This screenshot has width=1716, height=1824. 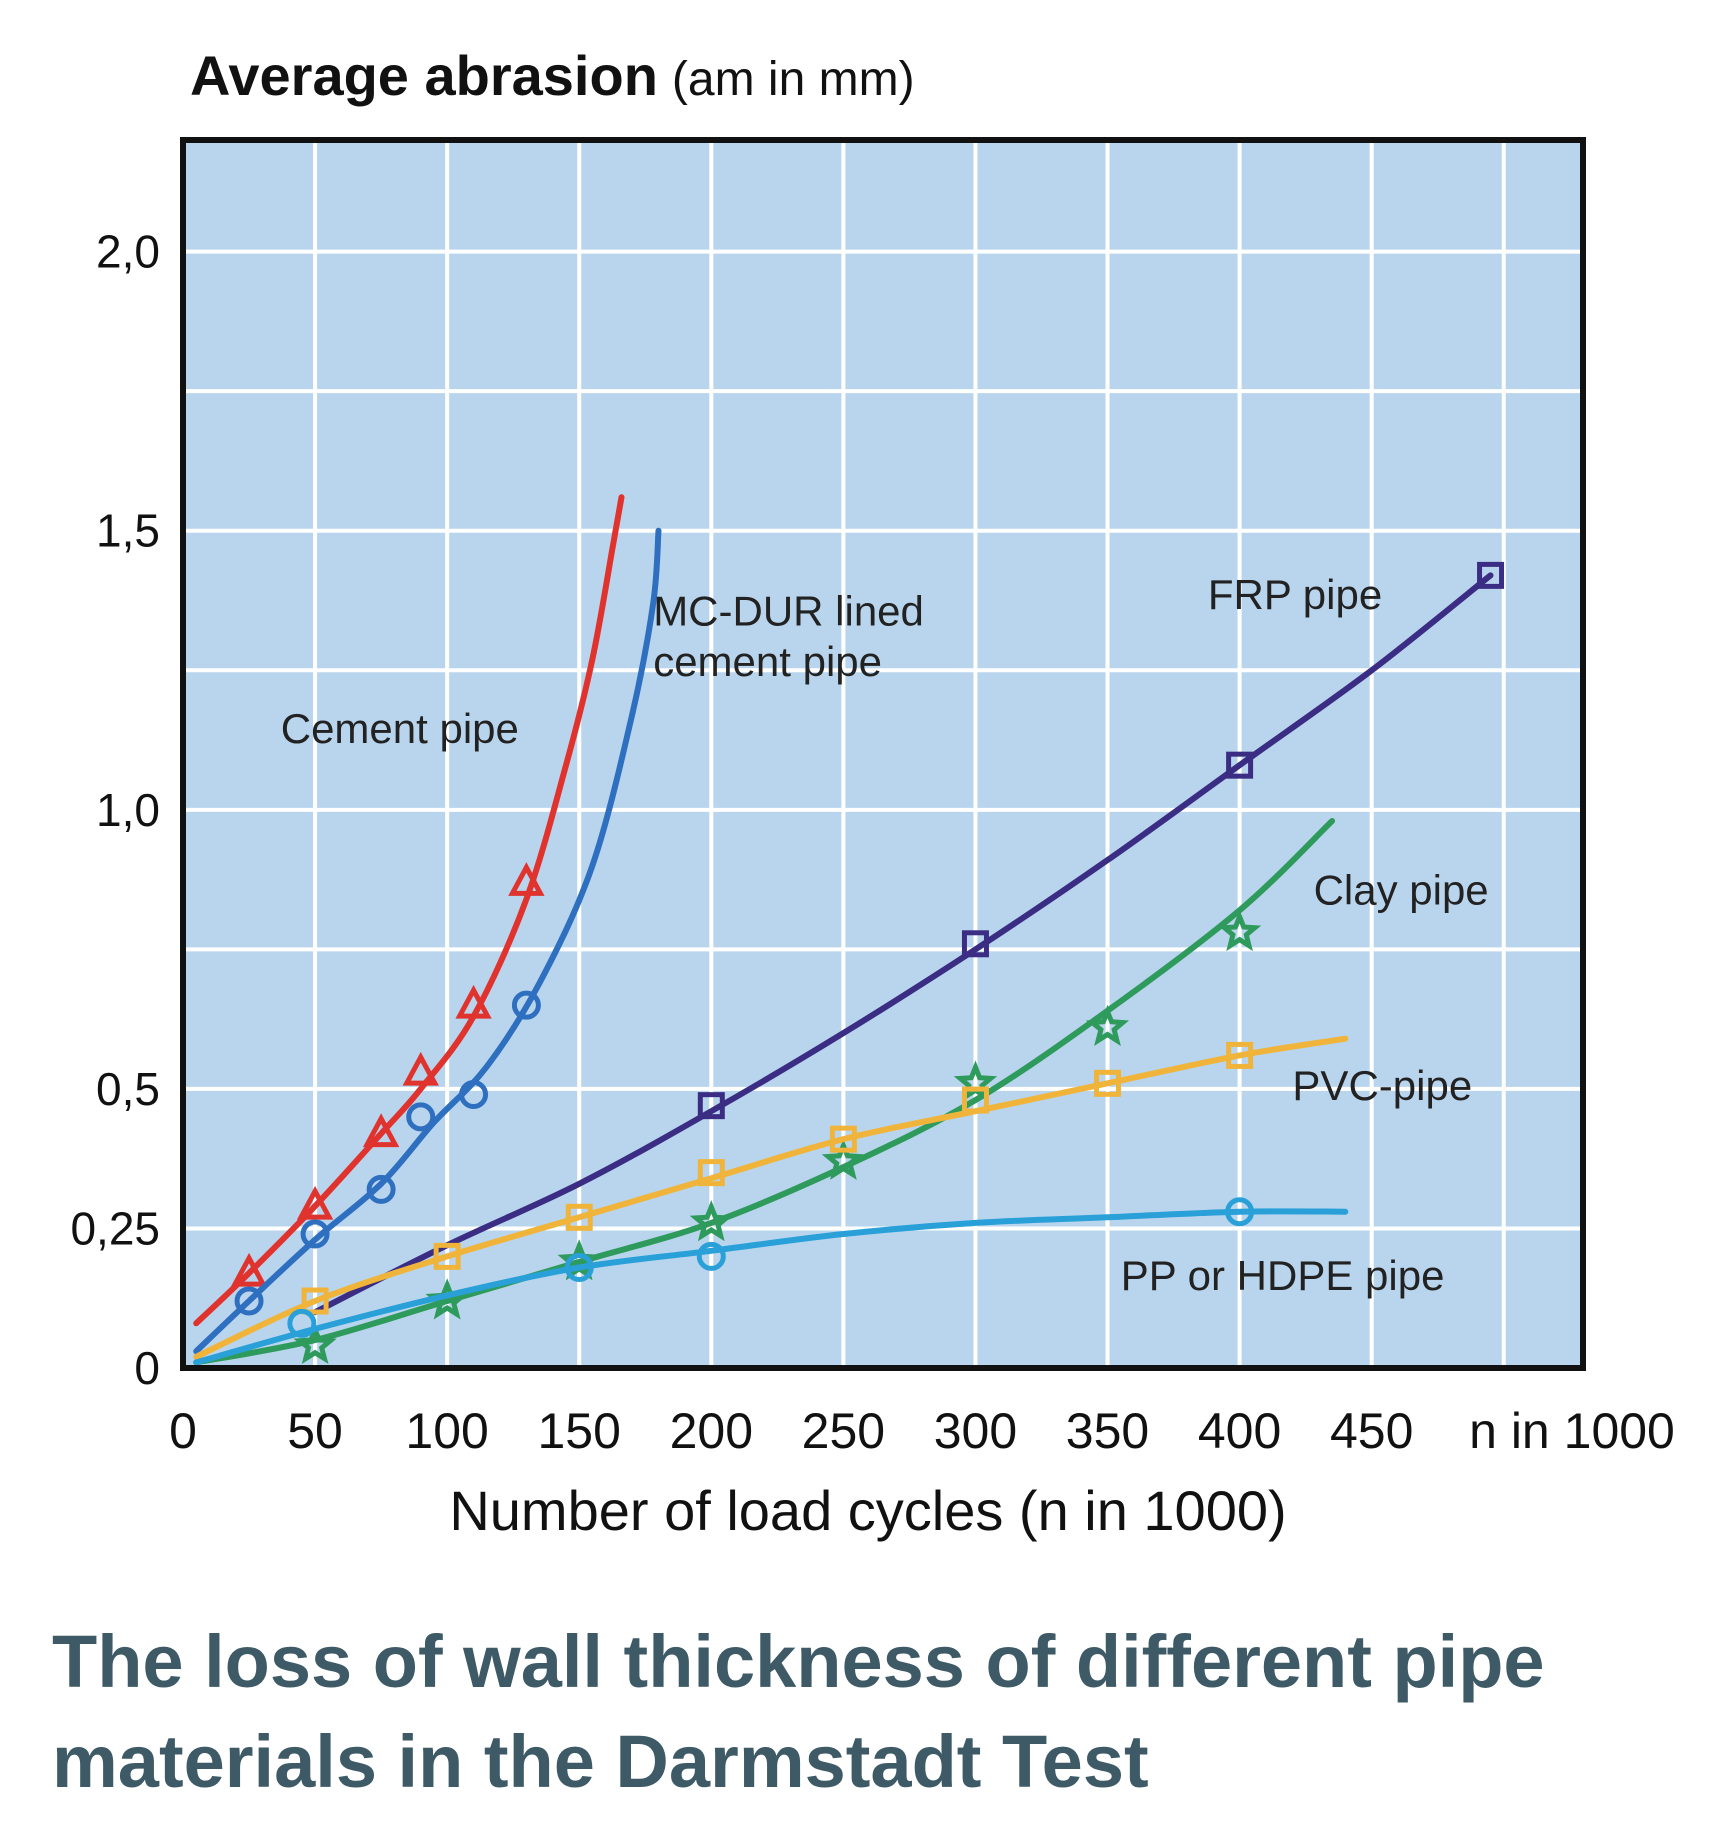 I want to click on x-tick-label: 200, so click(x=711, y=1431).